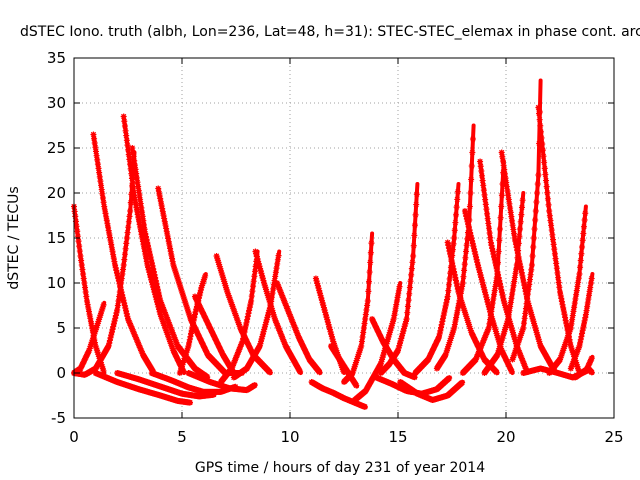 The height and width of the screenshot is (480, 640). What do you see at coordinates (613, 437) in the screenshot?
I see `x-tick-label: 25` at bounding box center [613, 437].